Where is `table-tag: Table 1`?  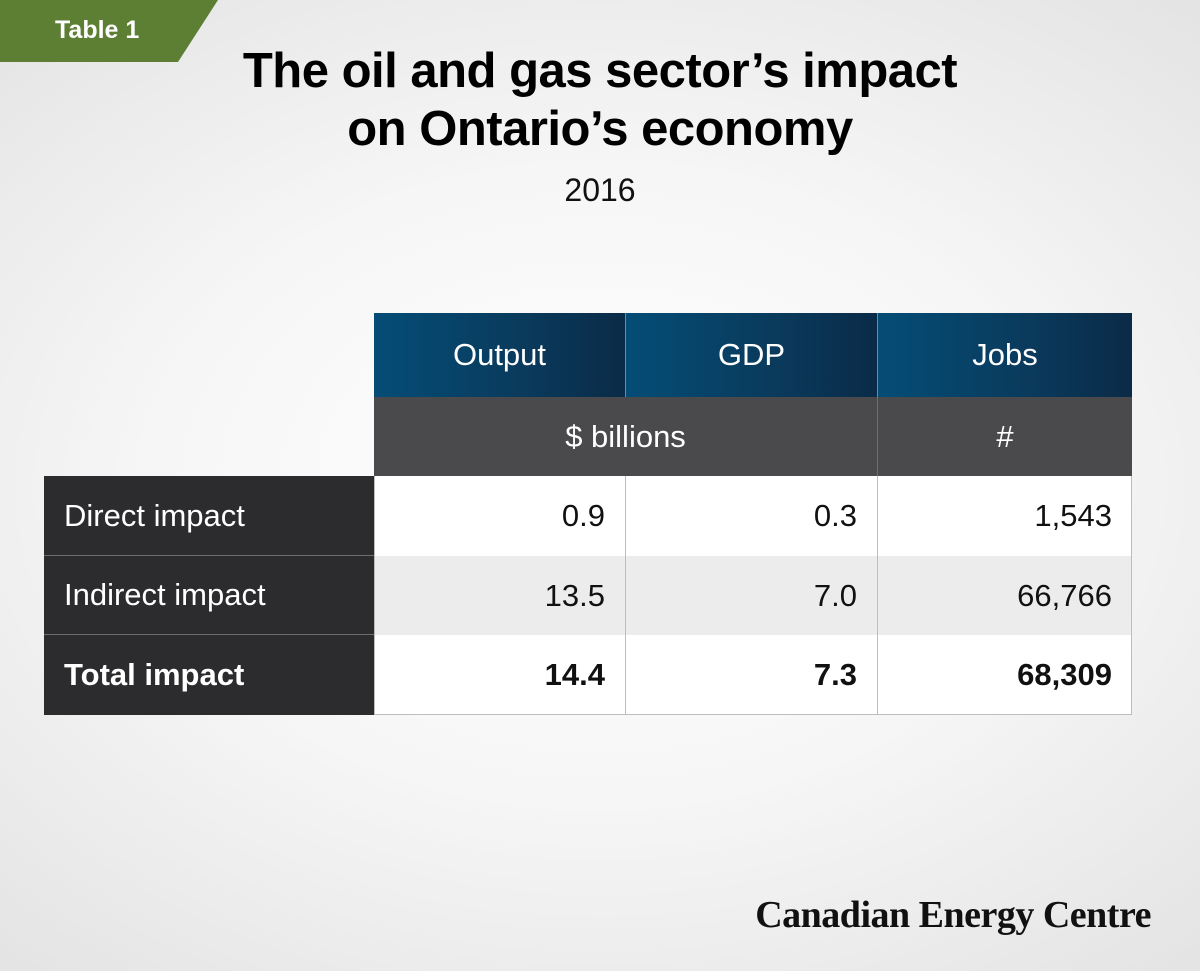 table-tag: Table 1 is located at coordinates (109, 31).